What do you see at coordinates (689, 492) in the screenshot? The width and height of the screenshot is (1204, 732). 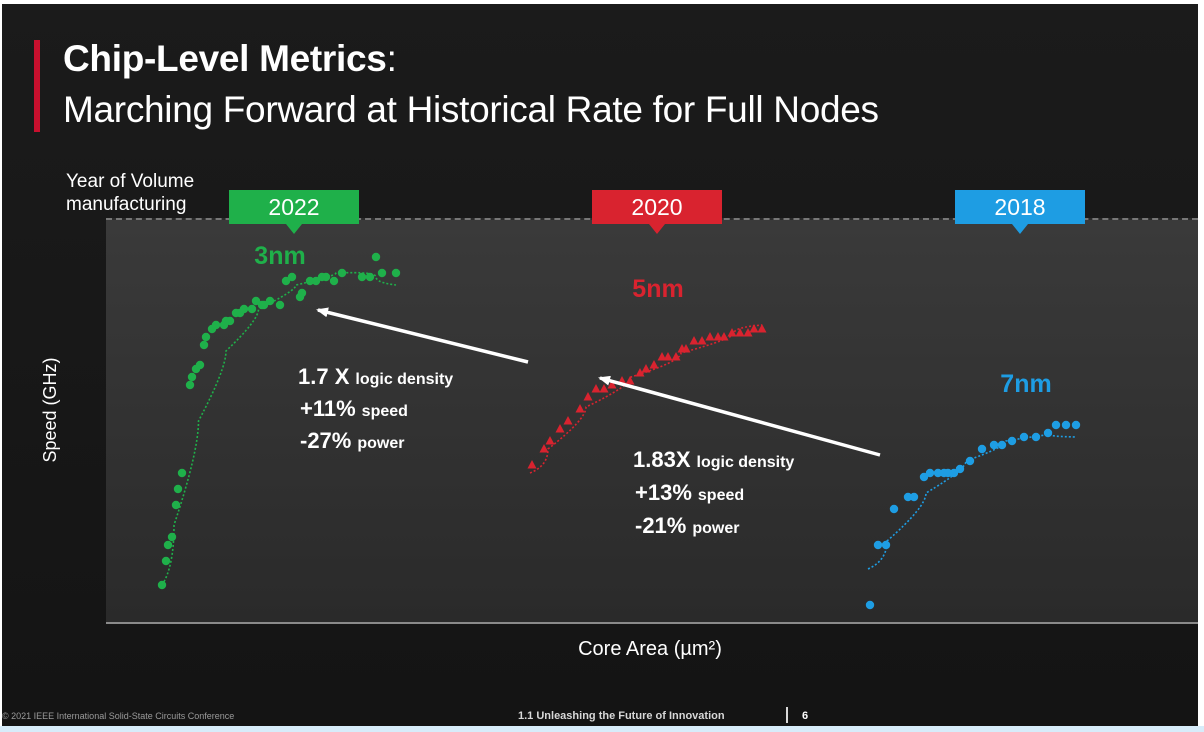 I see `annotation-speed: +13% speed` at bounding box center [689, 492].